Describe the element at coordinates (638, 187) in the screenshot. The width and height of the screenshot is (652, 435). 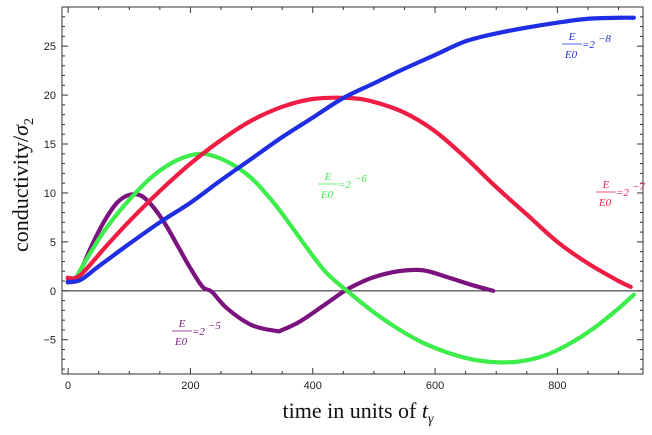
I see `annotation-exponent: −7` at that location.